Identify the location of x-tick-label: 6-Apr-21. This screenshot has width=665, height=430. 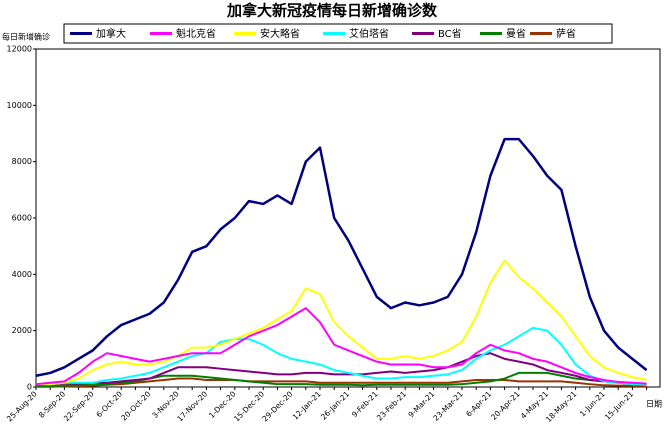
(478, 403).